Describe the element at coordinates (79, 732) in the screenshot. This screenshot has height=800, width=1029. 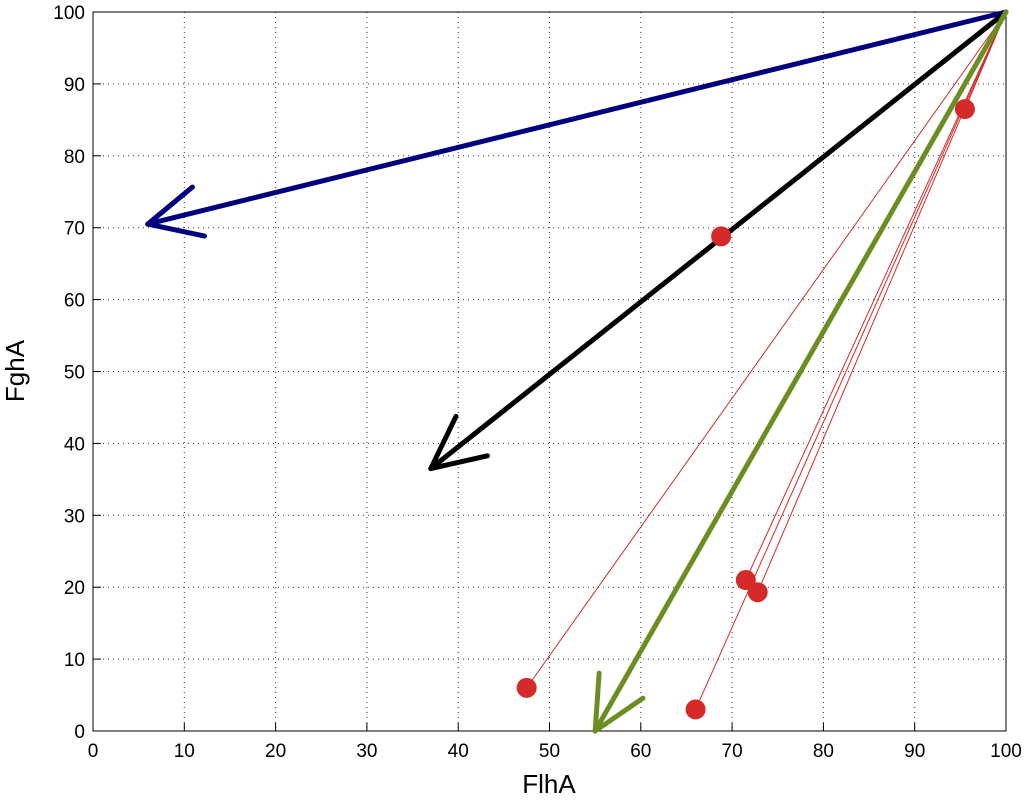
I see `y-tick-label: 0` at that location.